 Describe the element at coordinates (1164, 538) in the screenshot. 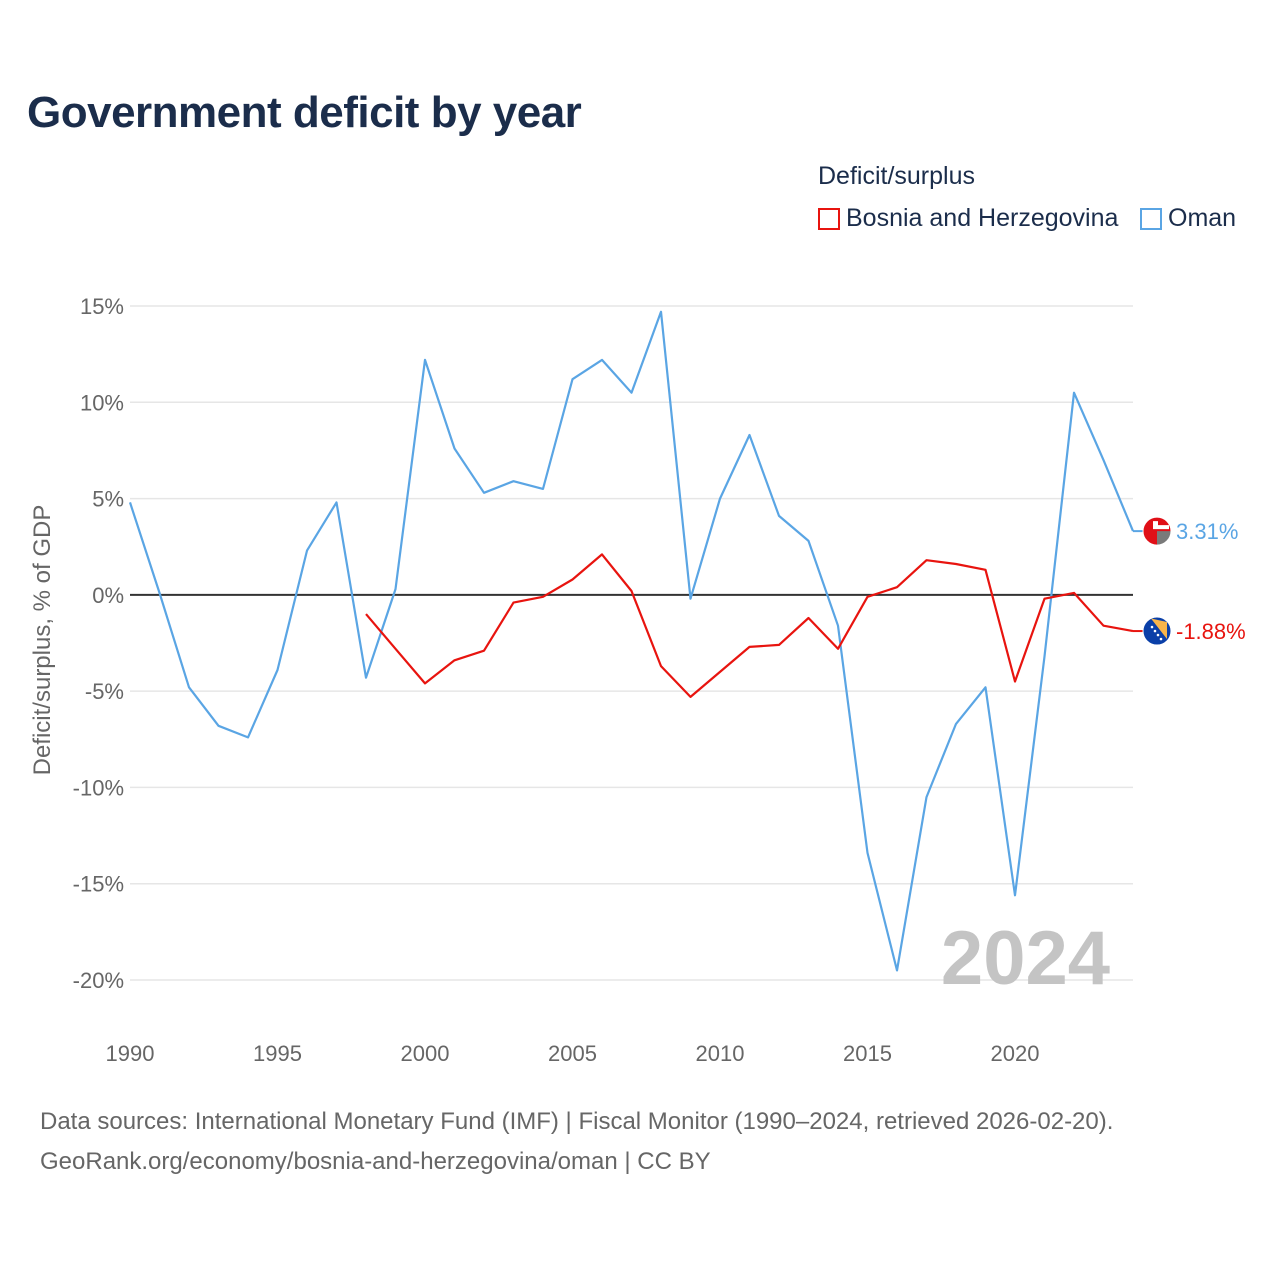

I see `flag-quadrant` at that location.